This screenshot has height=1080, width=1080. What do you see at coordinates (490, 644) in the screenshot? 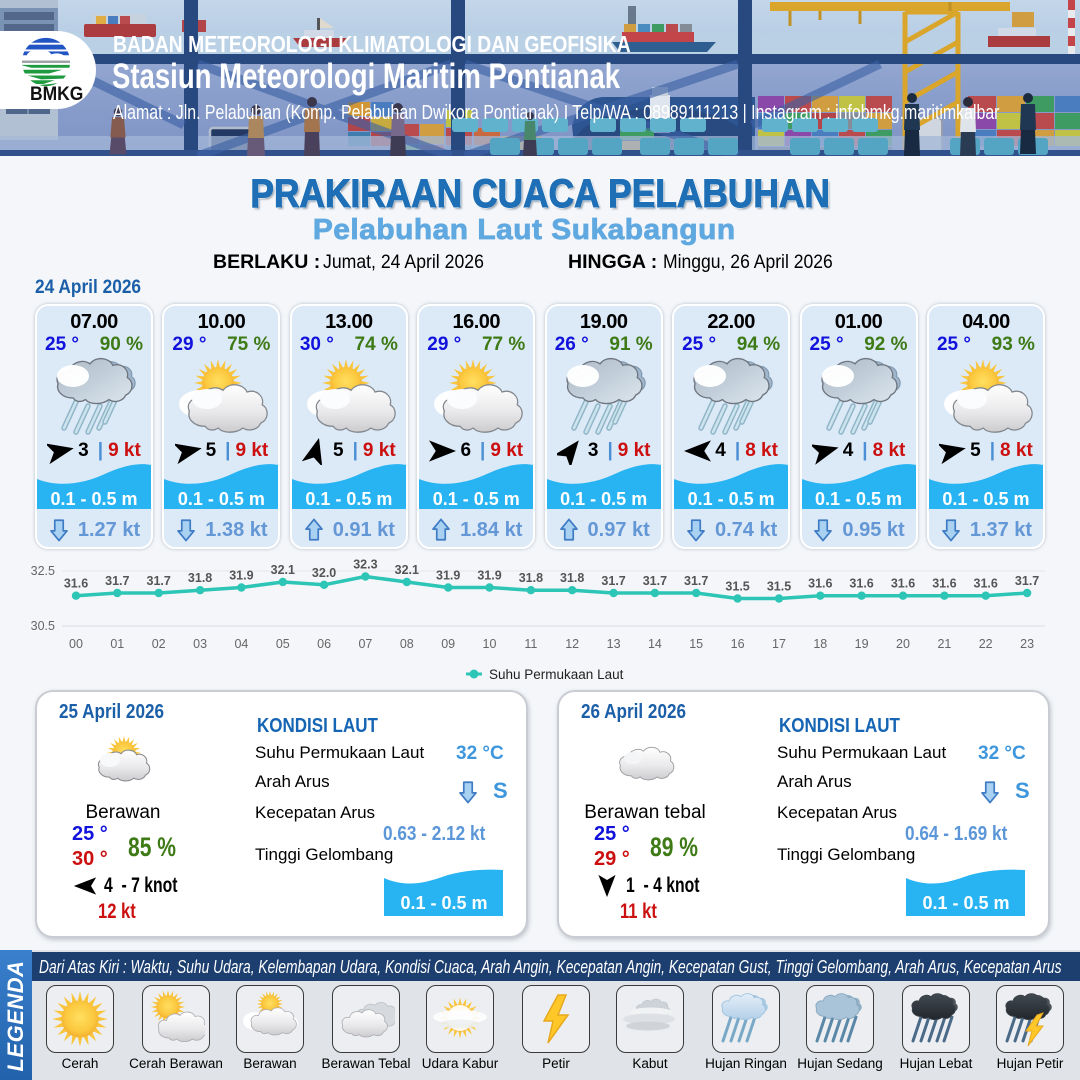
I see `svg-text: 10` at bounding box center [490, 644].